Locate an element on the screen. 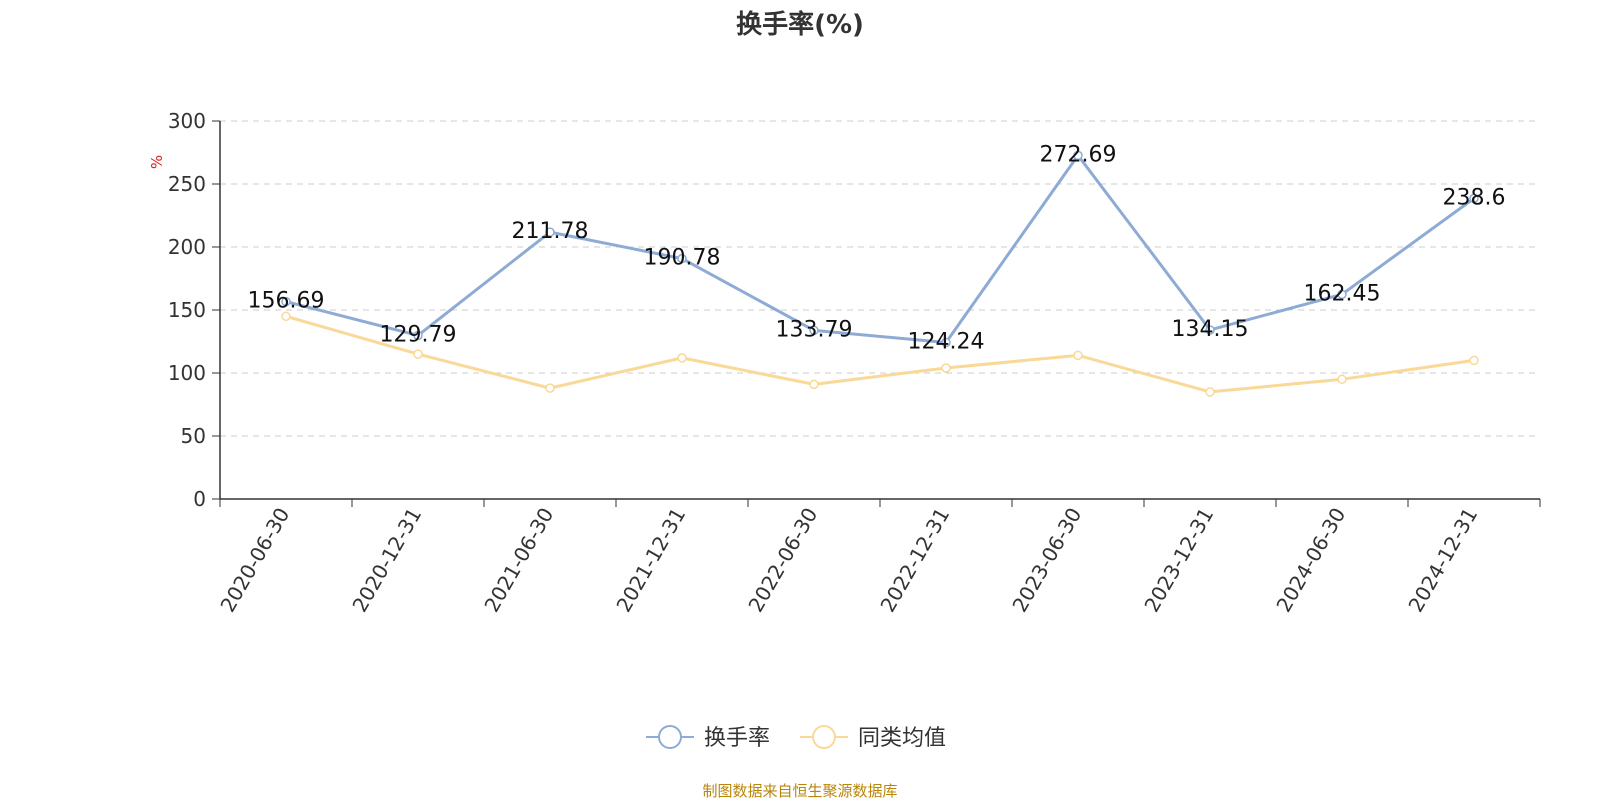  x-tick-label: 2022-12-31 is located at coordinates (914, 560).